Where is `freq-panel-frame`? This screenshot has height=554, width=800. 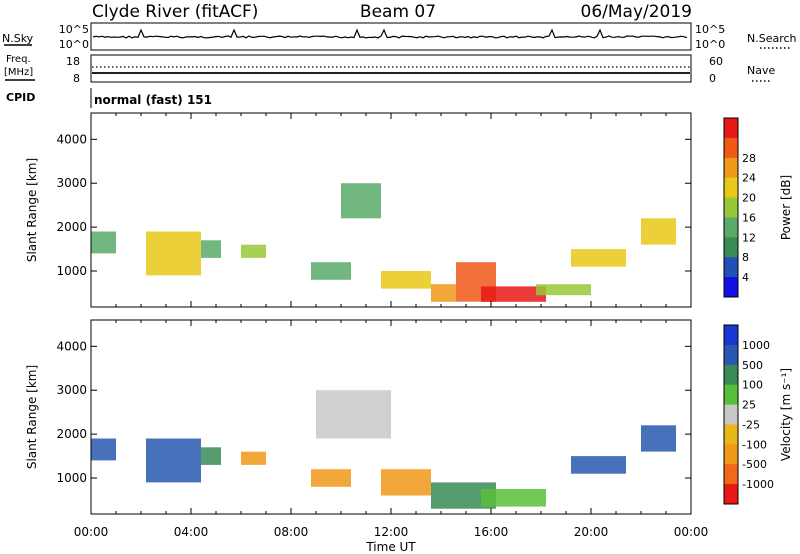
freq-panel-frame is located at coordinates (391, 68).